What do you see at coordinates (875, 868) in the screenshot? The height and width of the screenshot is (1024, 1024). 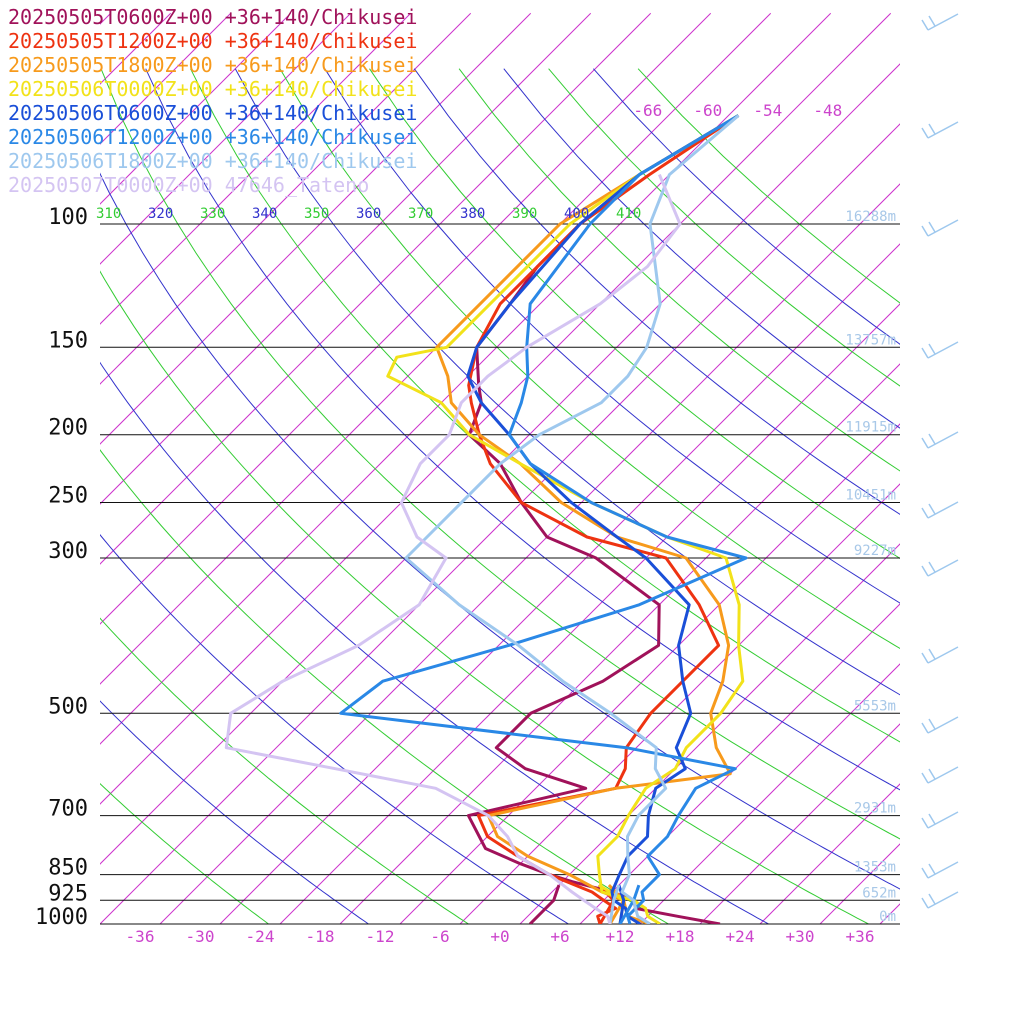 I see `height-label: 1353m` at bounding box center [875, 868].